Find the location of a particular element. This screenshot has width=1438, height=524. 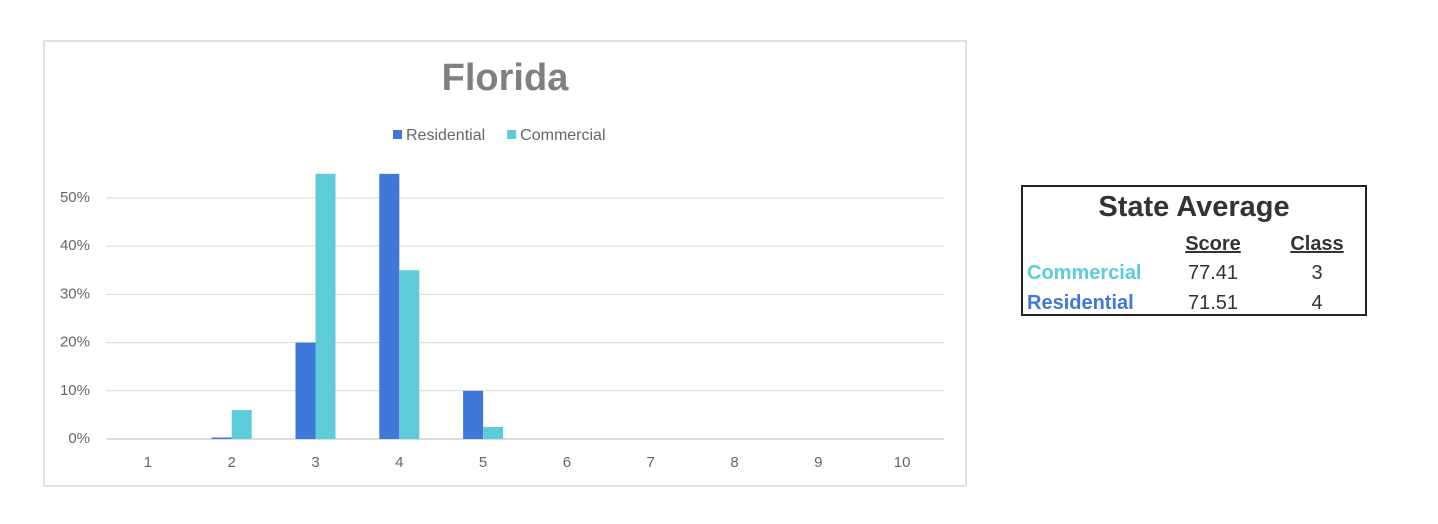

x-tick-label: 3 is located at coordinates (315, 462).